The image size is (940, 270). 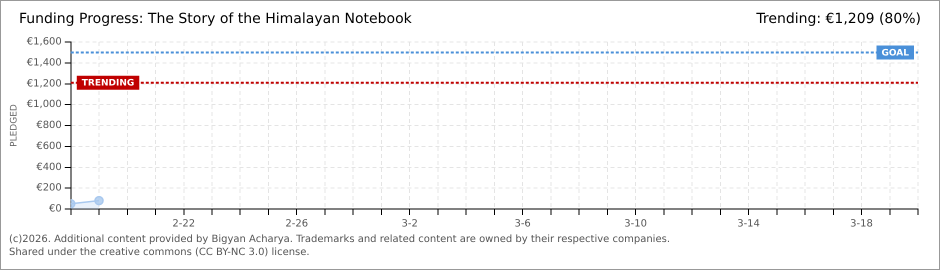 I want to click on chart-subtitle: Trending: €1,209 (80%), so click(x=838, y=20).